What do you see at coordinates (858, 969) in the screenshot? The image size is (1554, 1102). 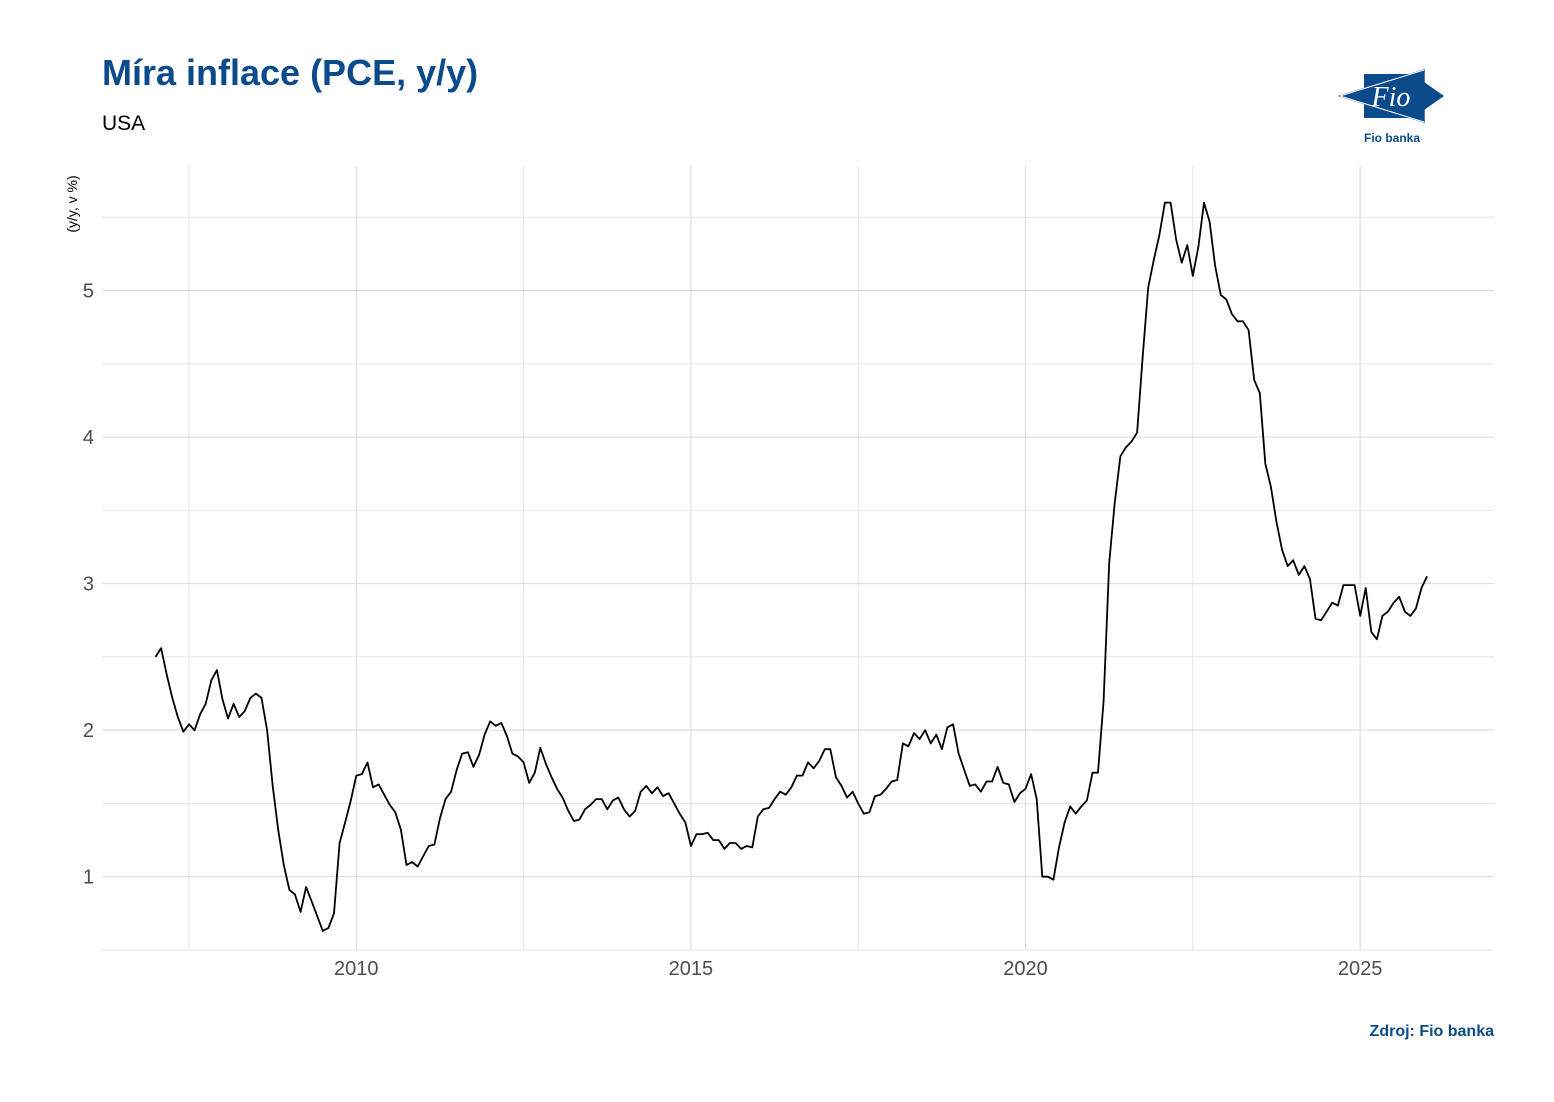 I see `x-axis-ticks: 2010 2015 2020 2025` at bounding box center [858, 969].